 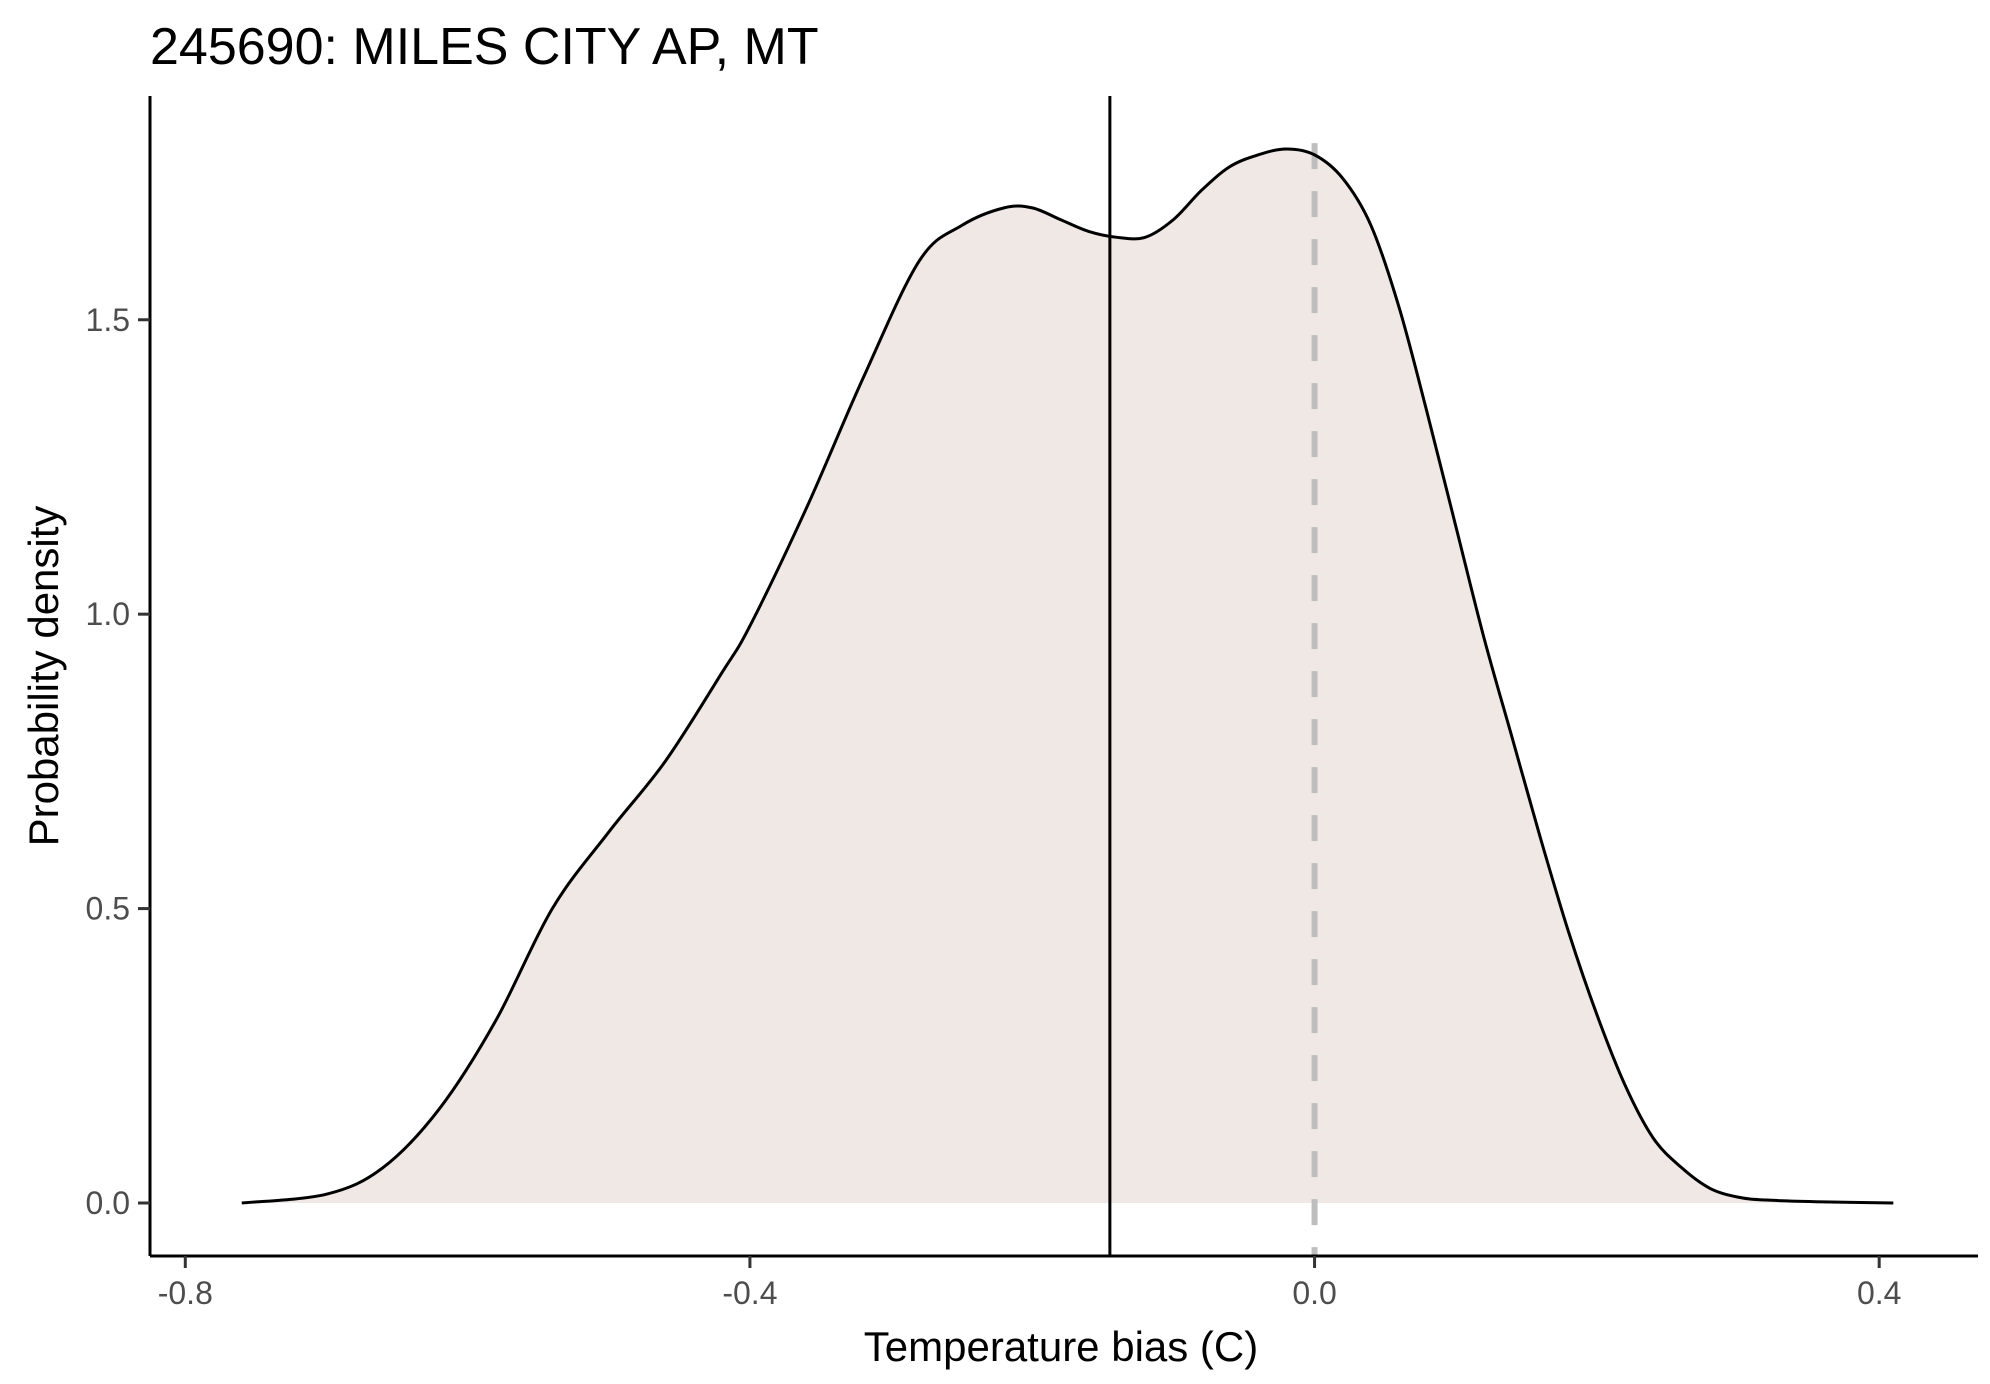 I want to click on y-axis-title: Probability density, so click(x=43, y=676).